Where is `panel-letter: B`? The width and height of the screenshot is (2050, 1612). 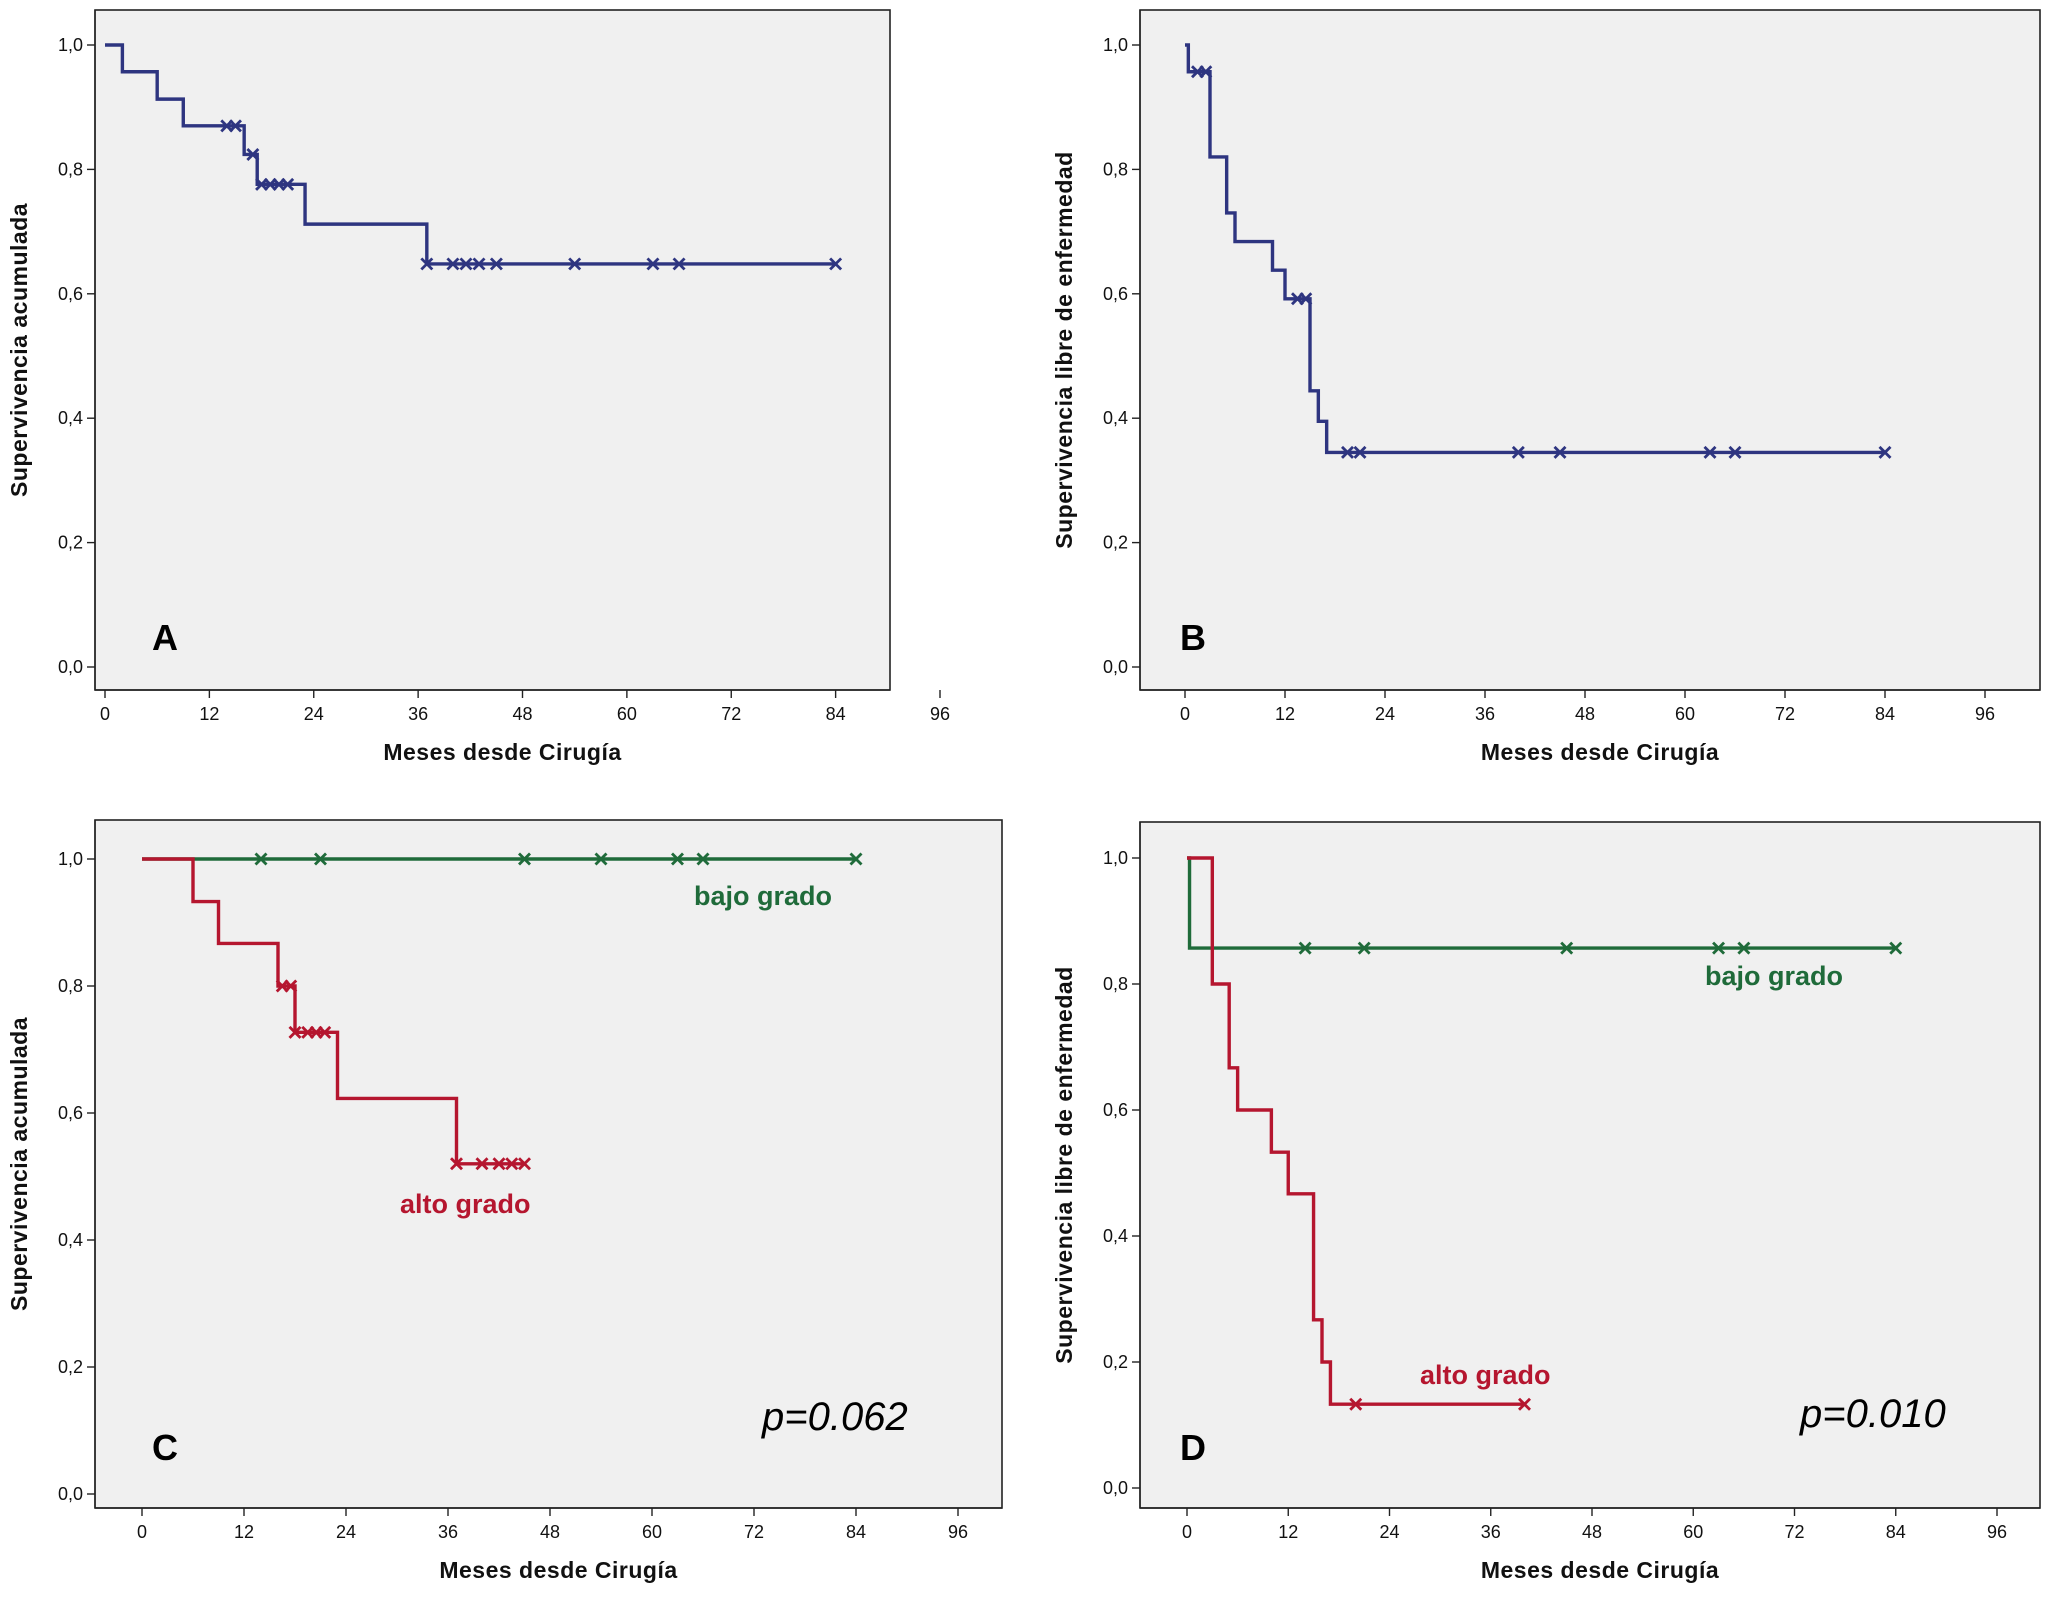
panel-letter: B is located at coordinates (1193, 637).